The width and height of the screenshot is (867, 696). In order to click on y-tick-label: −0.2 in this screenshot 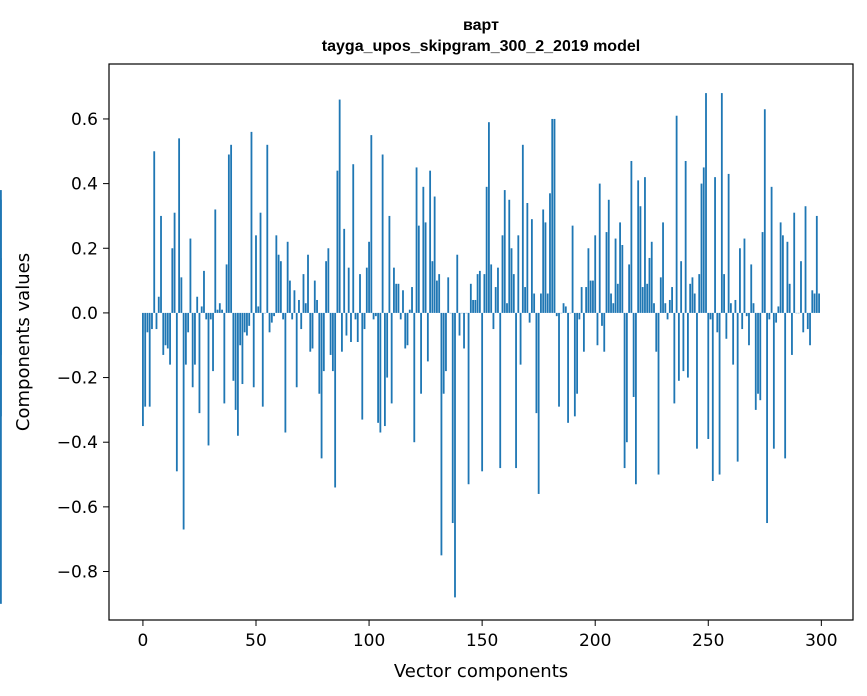, I will do `click(77, 379)`.